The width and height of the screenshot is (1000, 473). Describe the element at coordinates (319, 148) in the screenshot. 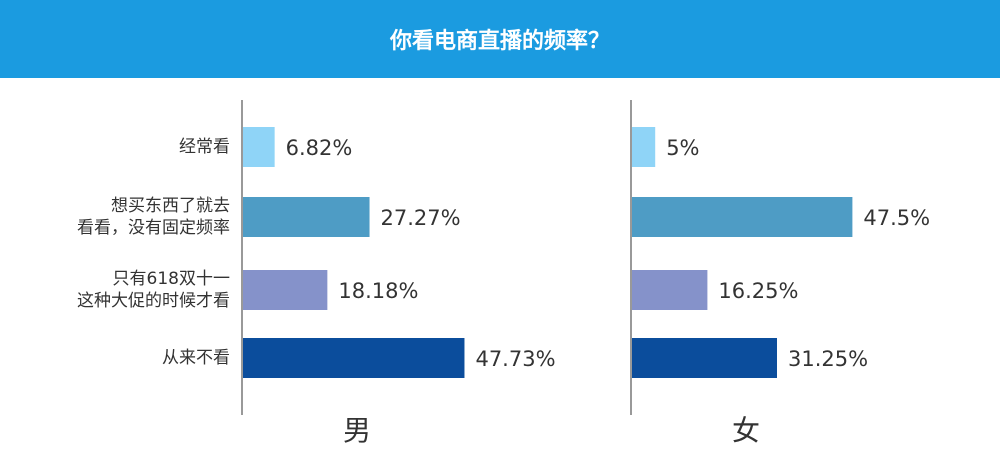

I see `value-label: 6.82%` at that location.